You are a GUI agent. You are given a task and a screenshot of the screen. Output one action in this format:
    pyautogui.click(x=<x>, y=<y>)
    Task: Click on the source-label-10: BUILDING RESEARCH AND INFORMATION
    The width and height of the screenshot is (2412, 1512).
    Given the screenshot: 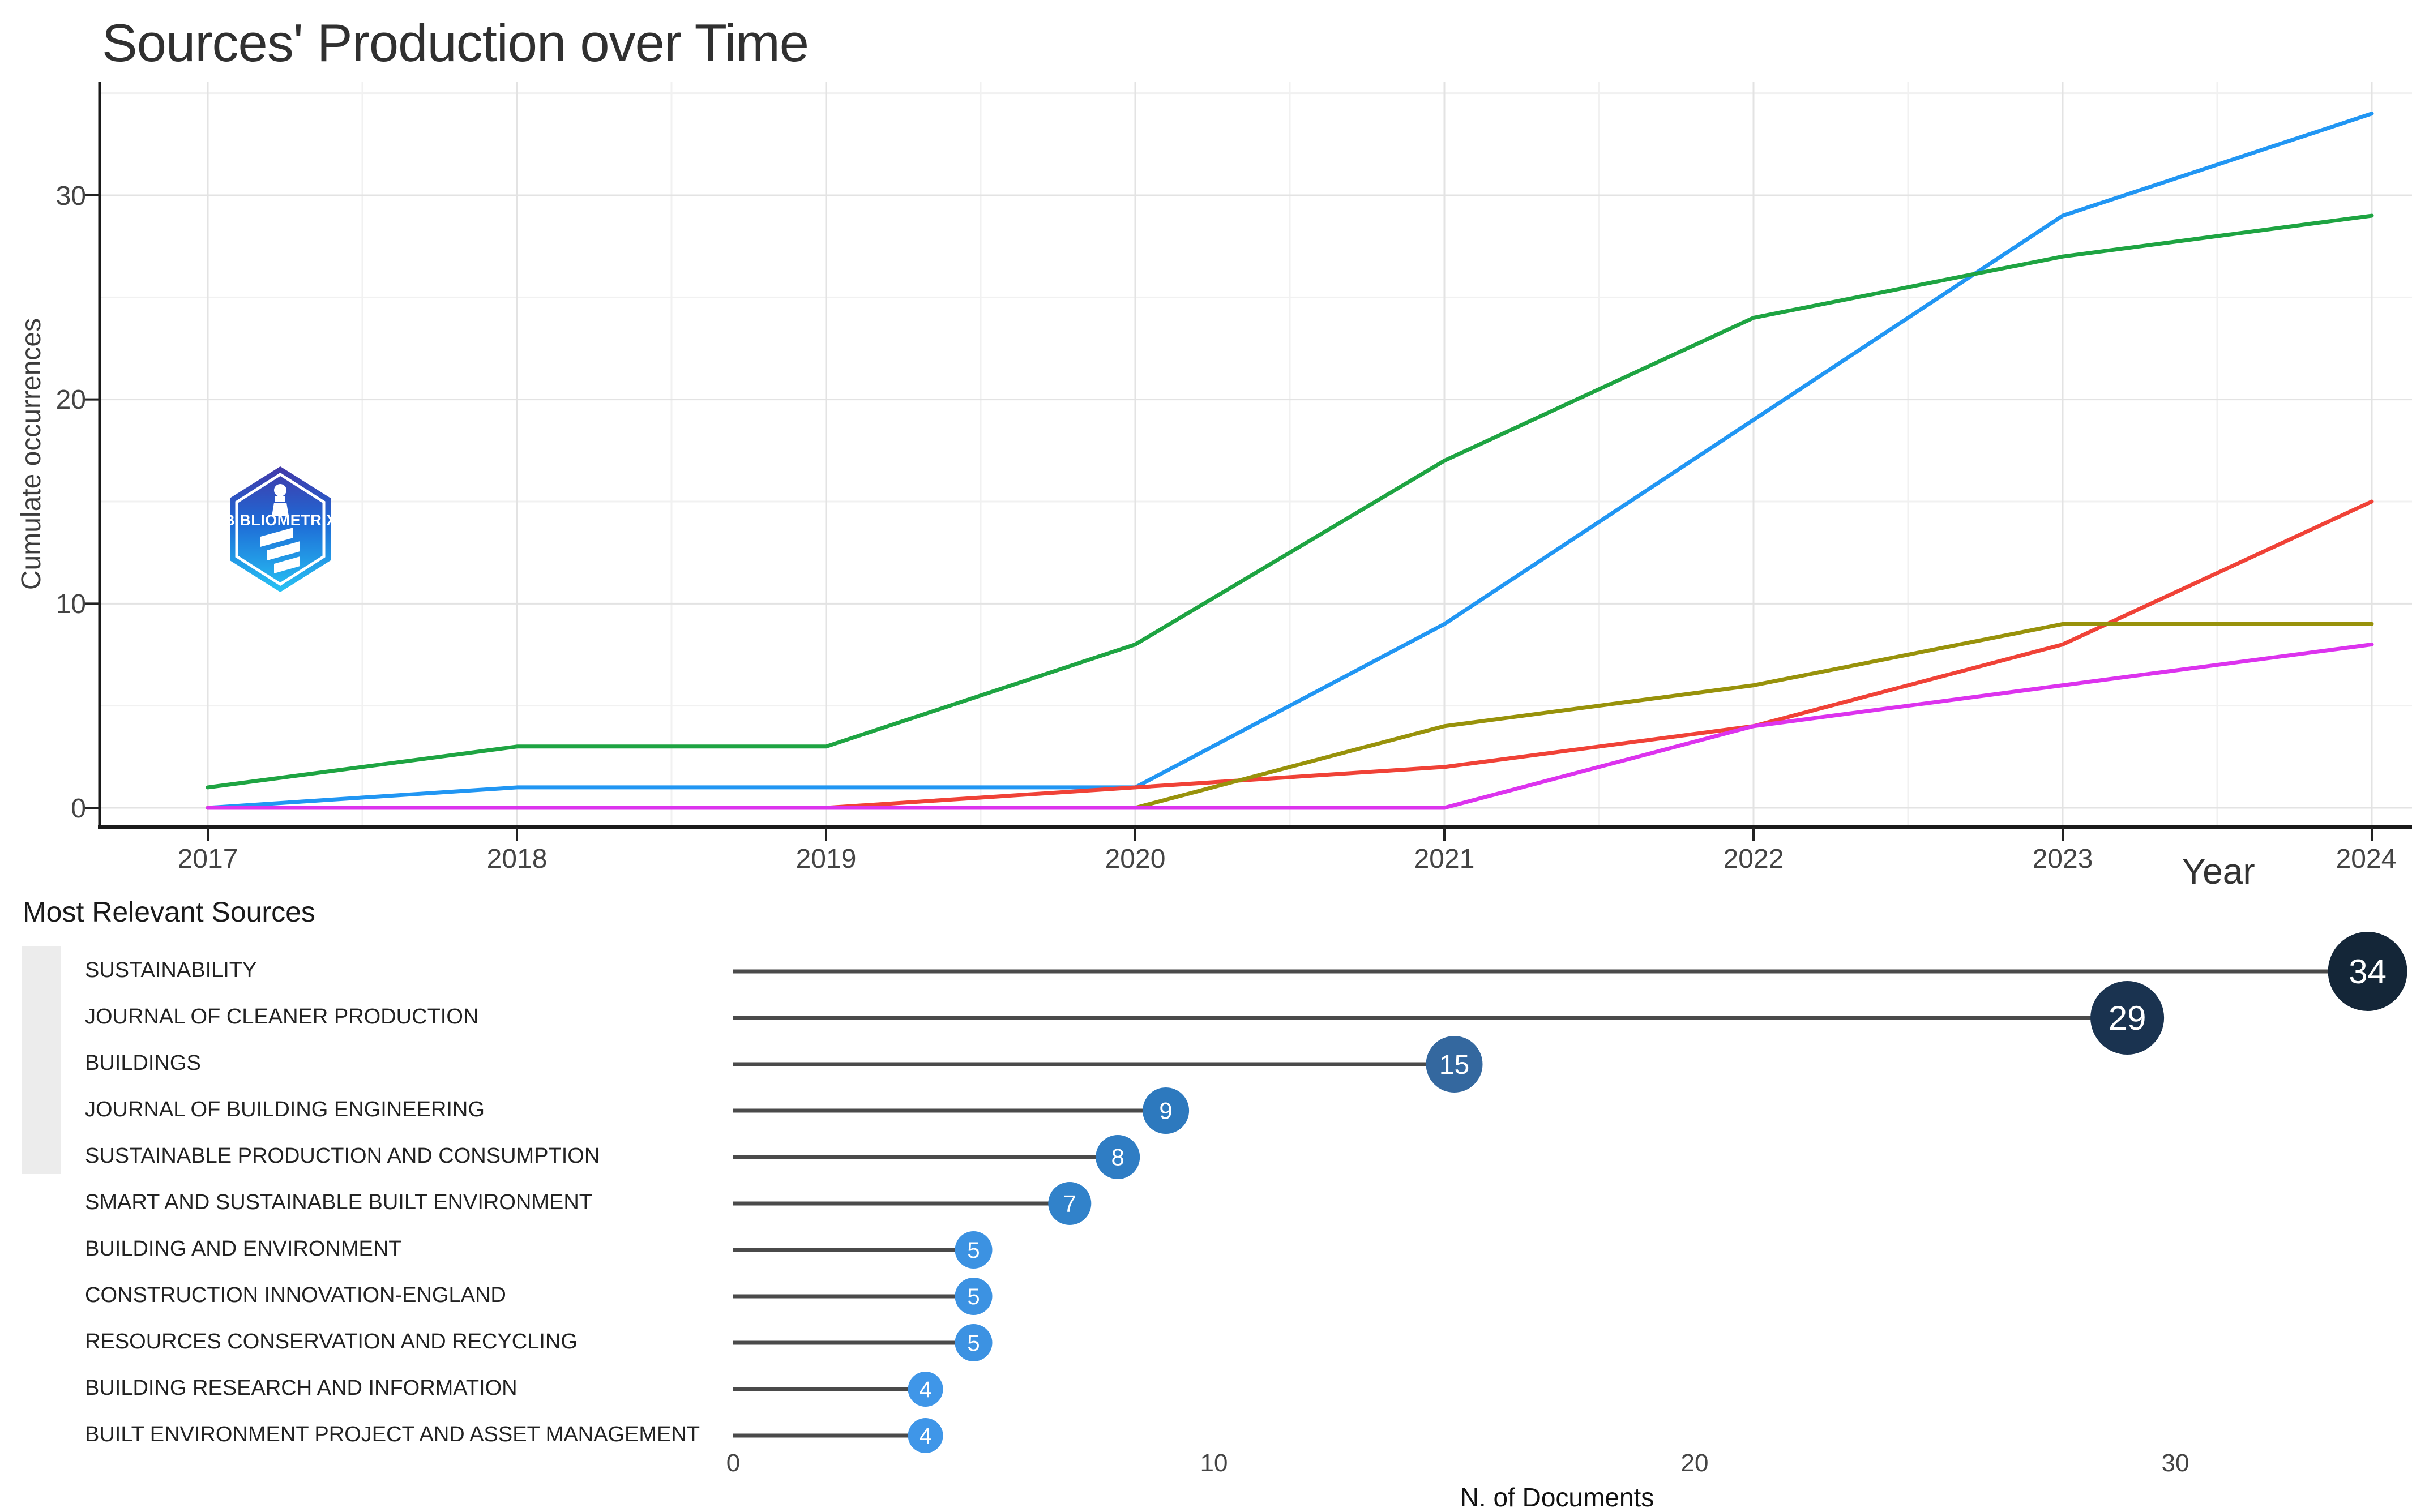 What is the action you would take?
    pyautogui.click(x=301, y=1388)
    